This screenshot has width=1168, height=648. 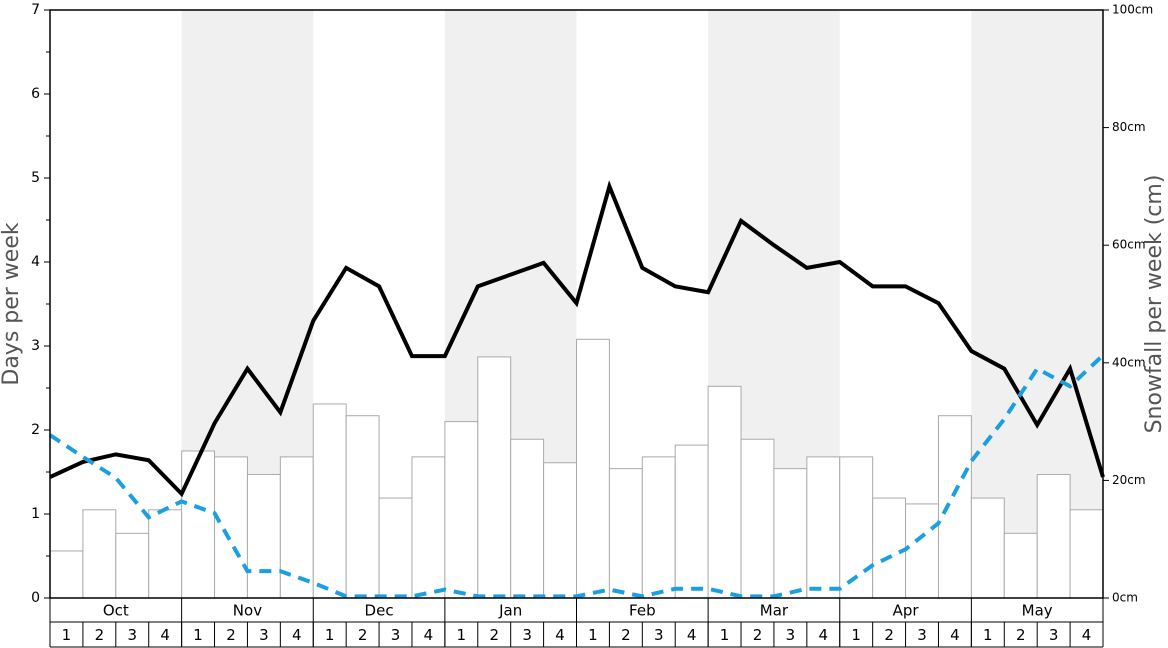 I want to click on y-tick-label: 3, so click(x=35, y=346).